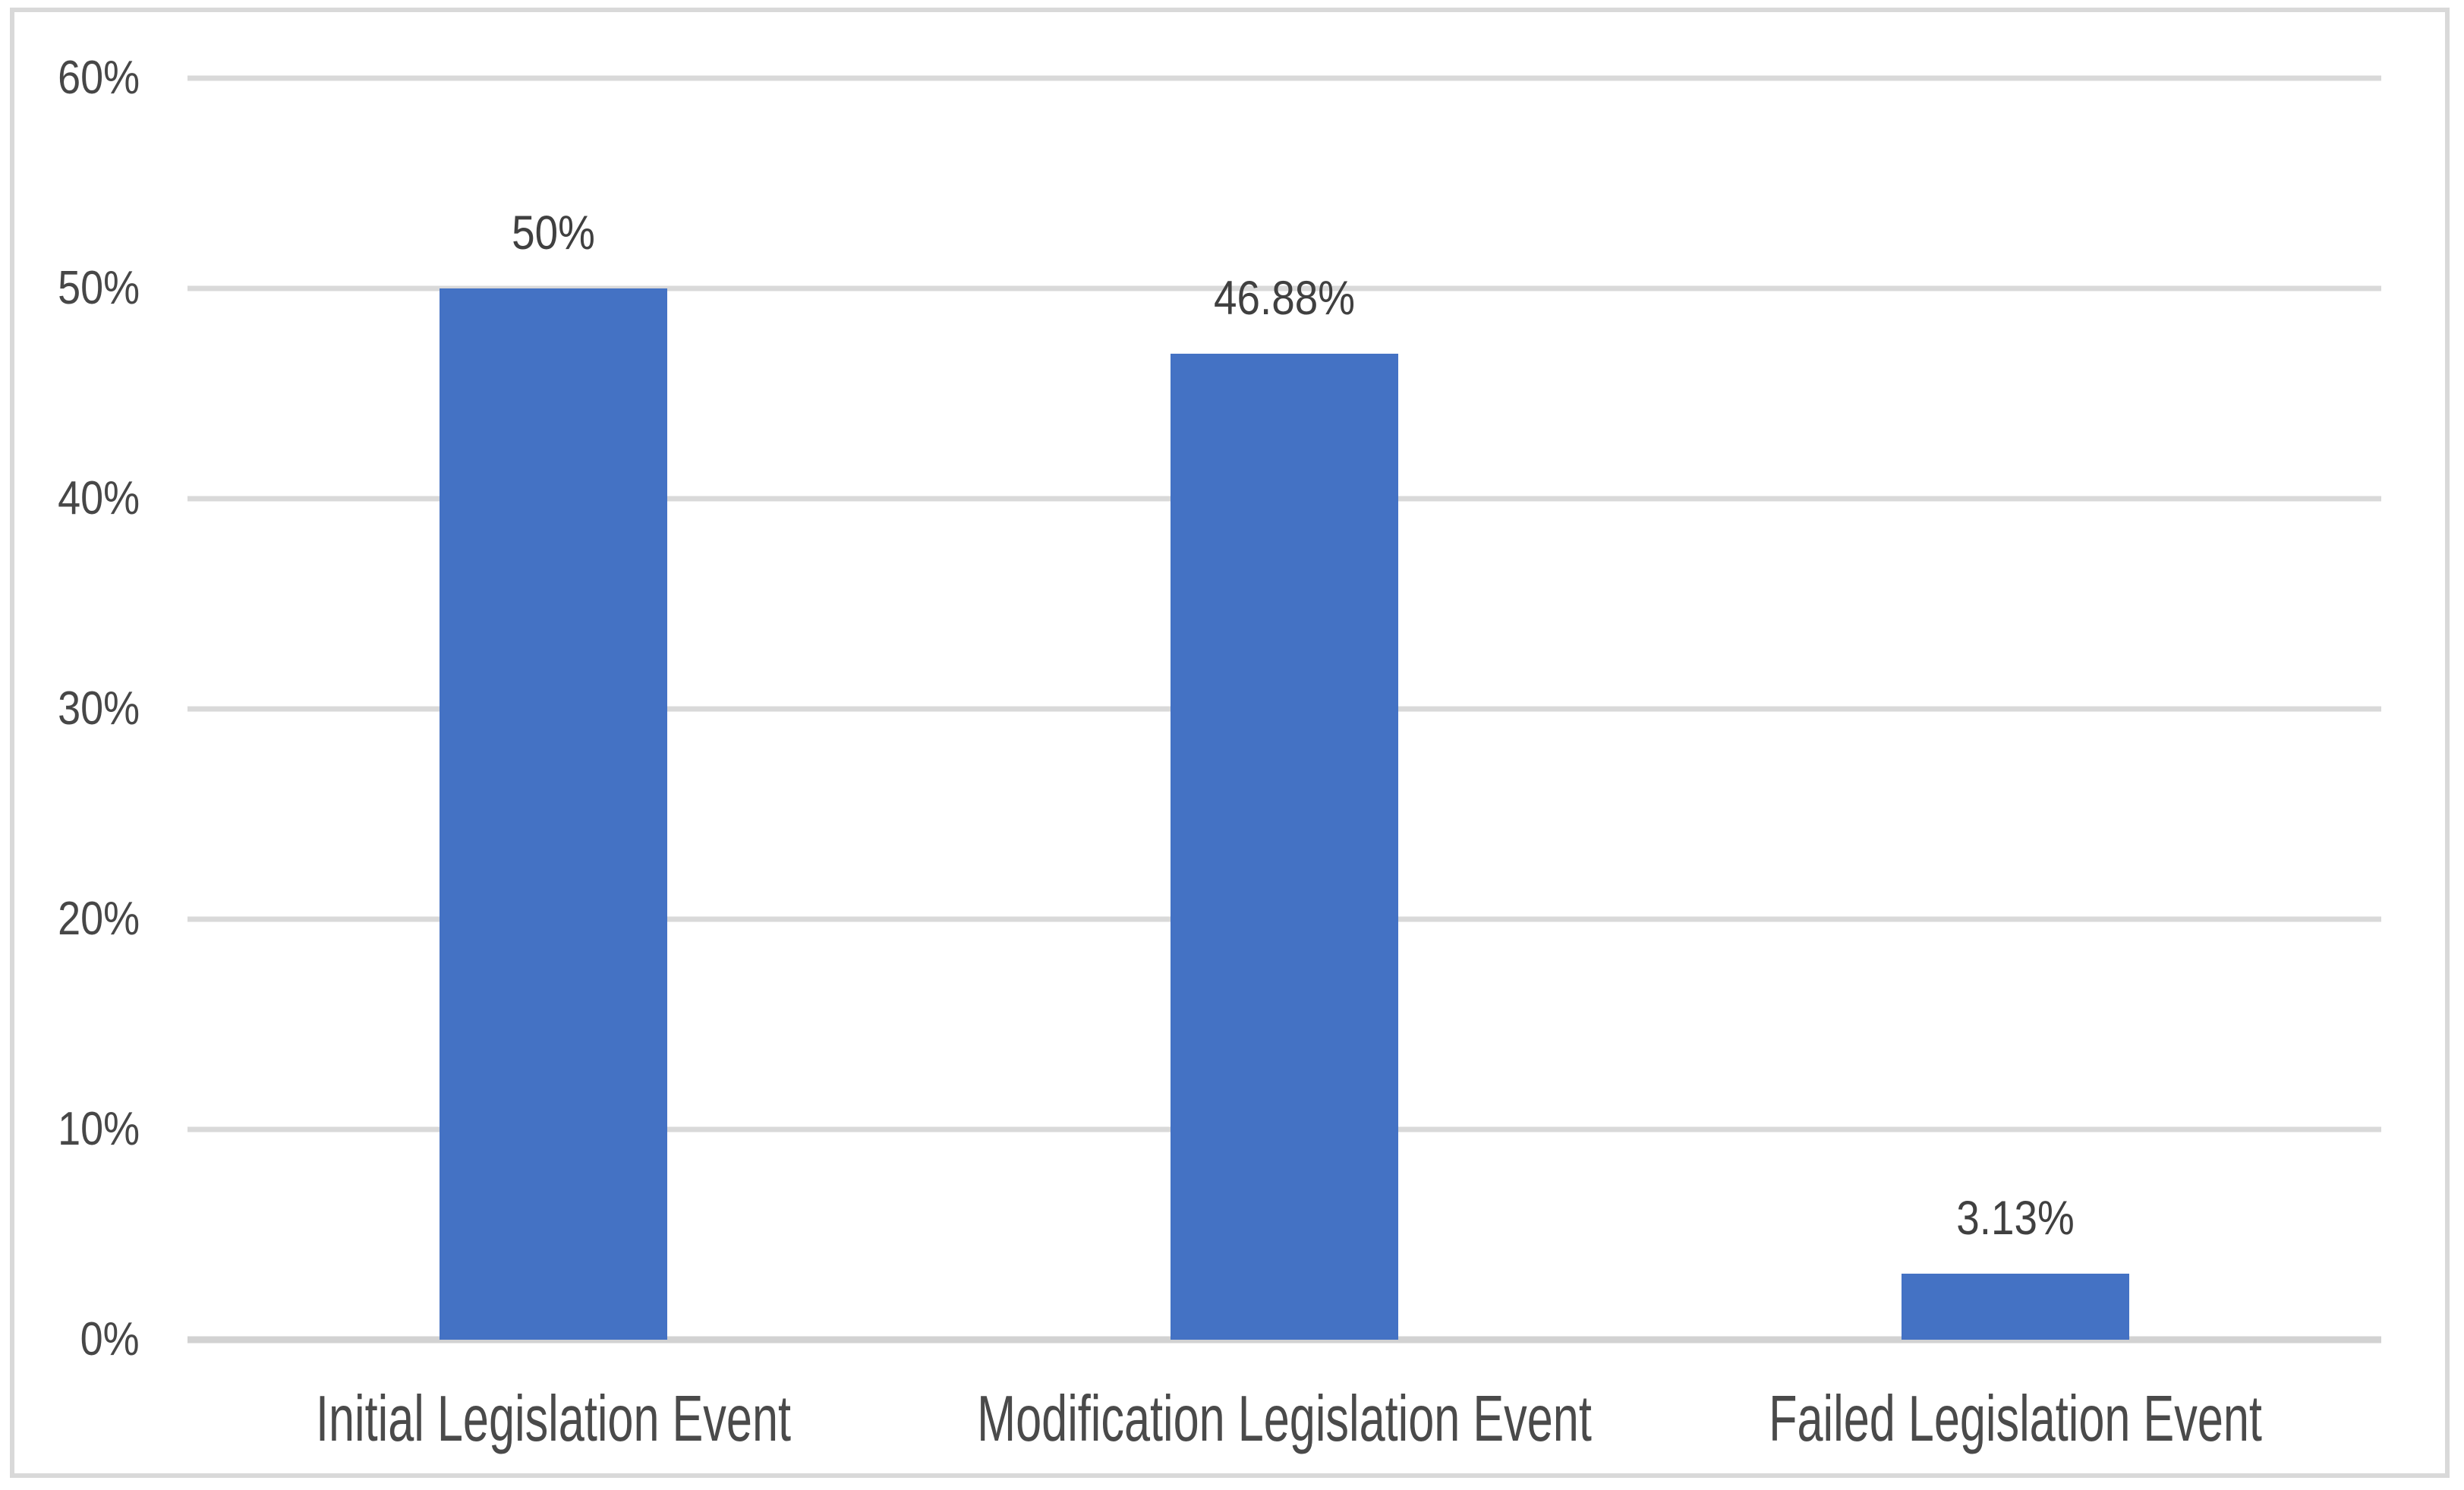 The image size is (2464, 1490). I want to click on y-axis-tick-50: 50%, so click(70, 288).